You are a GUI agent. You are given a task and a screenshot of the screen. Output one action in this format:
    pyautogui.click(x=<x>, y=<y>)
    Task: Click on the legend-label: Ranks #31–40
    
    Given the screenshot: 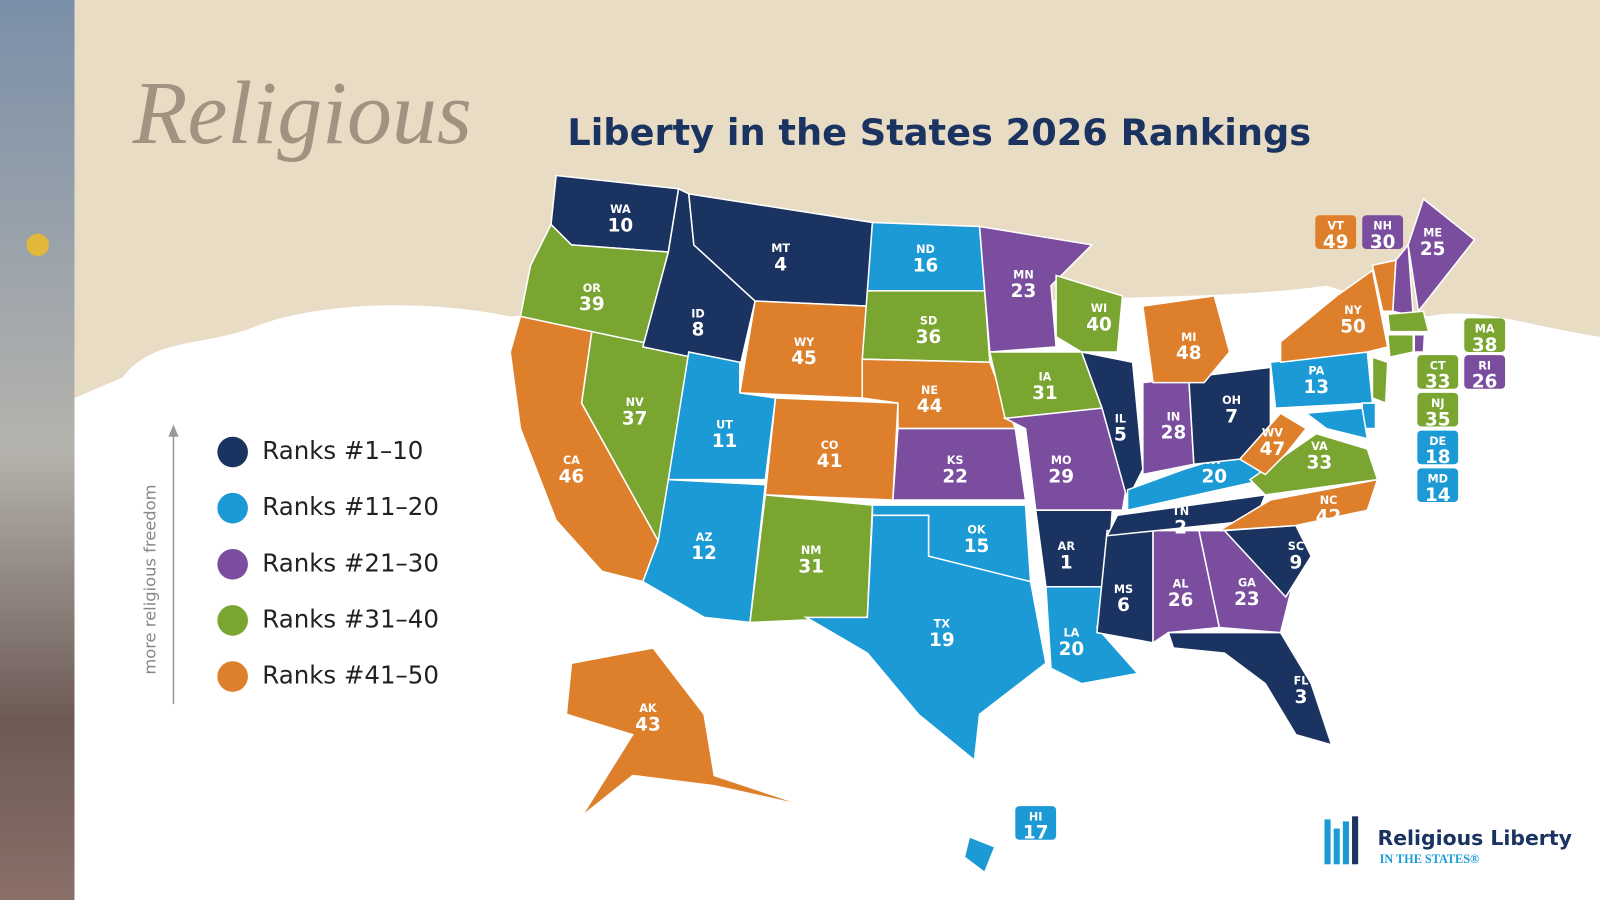 What is the action you would take?
    pyautogui.click(x=350, y=618)
    